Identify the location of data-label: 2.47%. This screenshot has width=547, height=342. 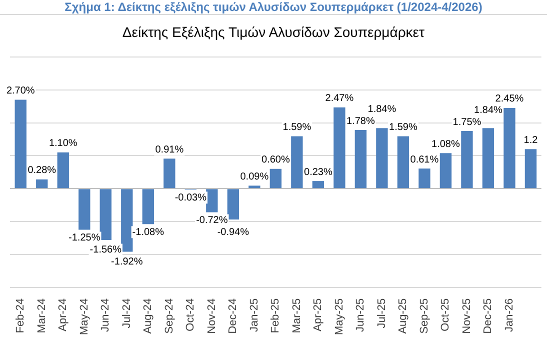
(339, 98).